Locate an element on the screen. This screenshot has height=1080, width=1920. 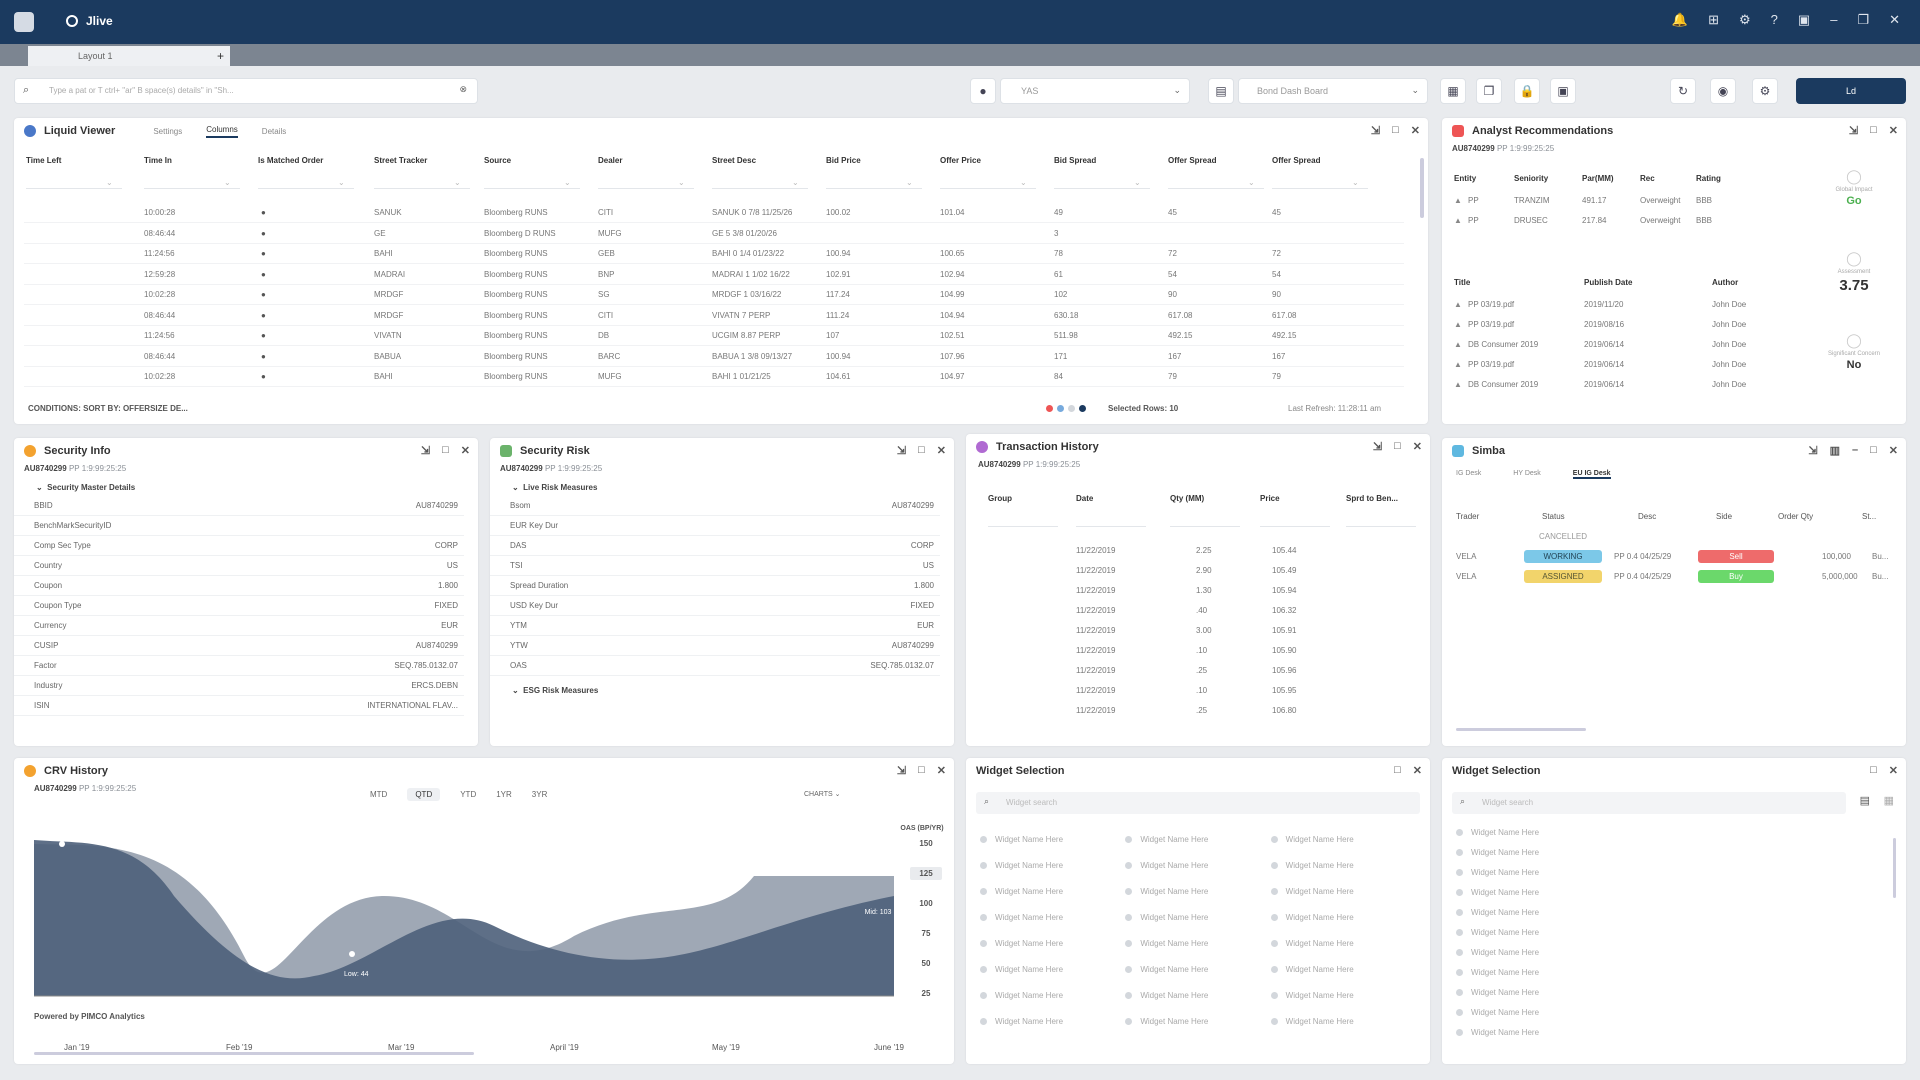
copy-icon: ❐ is located at coordinates (1489, 91).